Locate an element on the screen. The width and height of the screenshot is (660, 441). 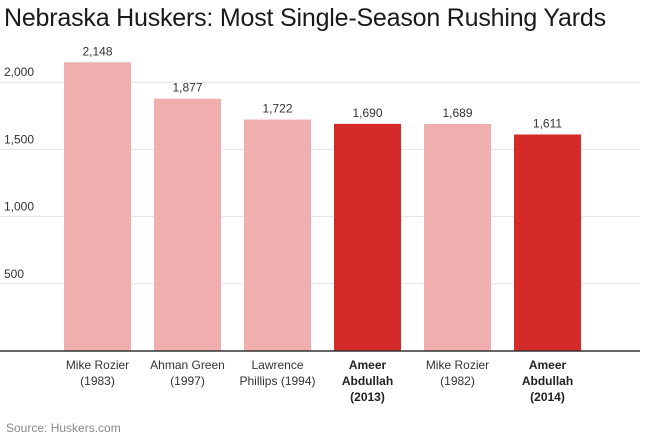
y-tick-label: 2,000 is located at coordinates (19, 72).